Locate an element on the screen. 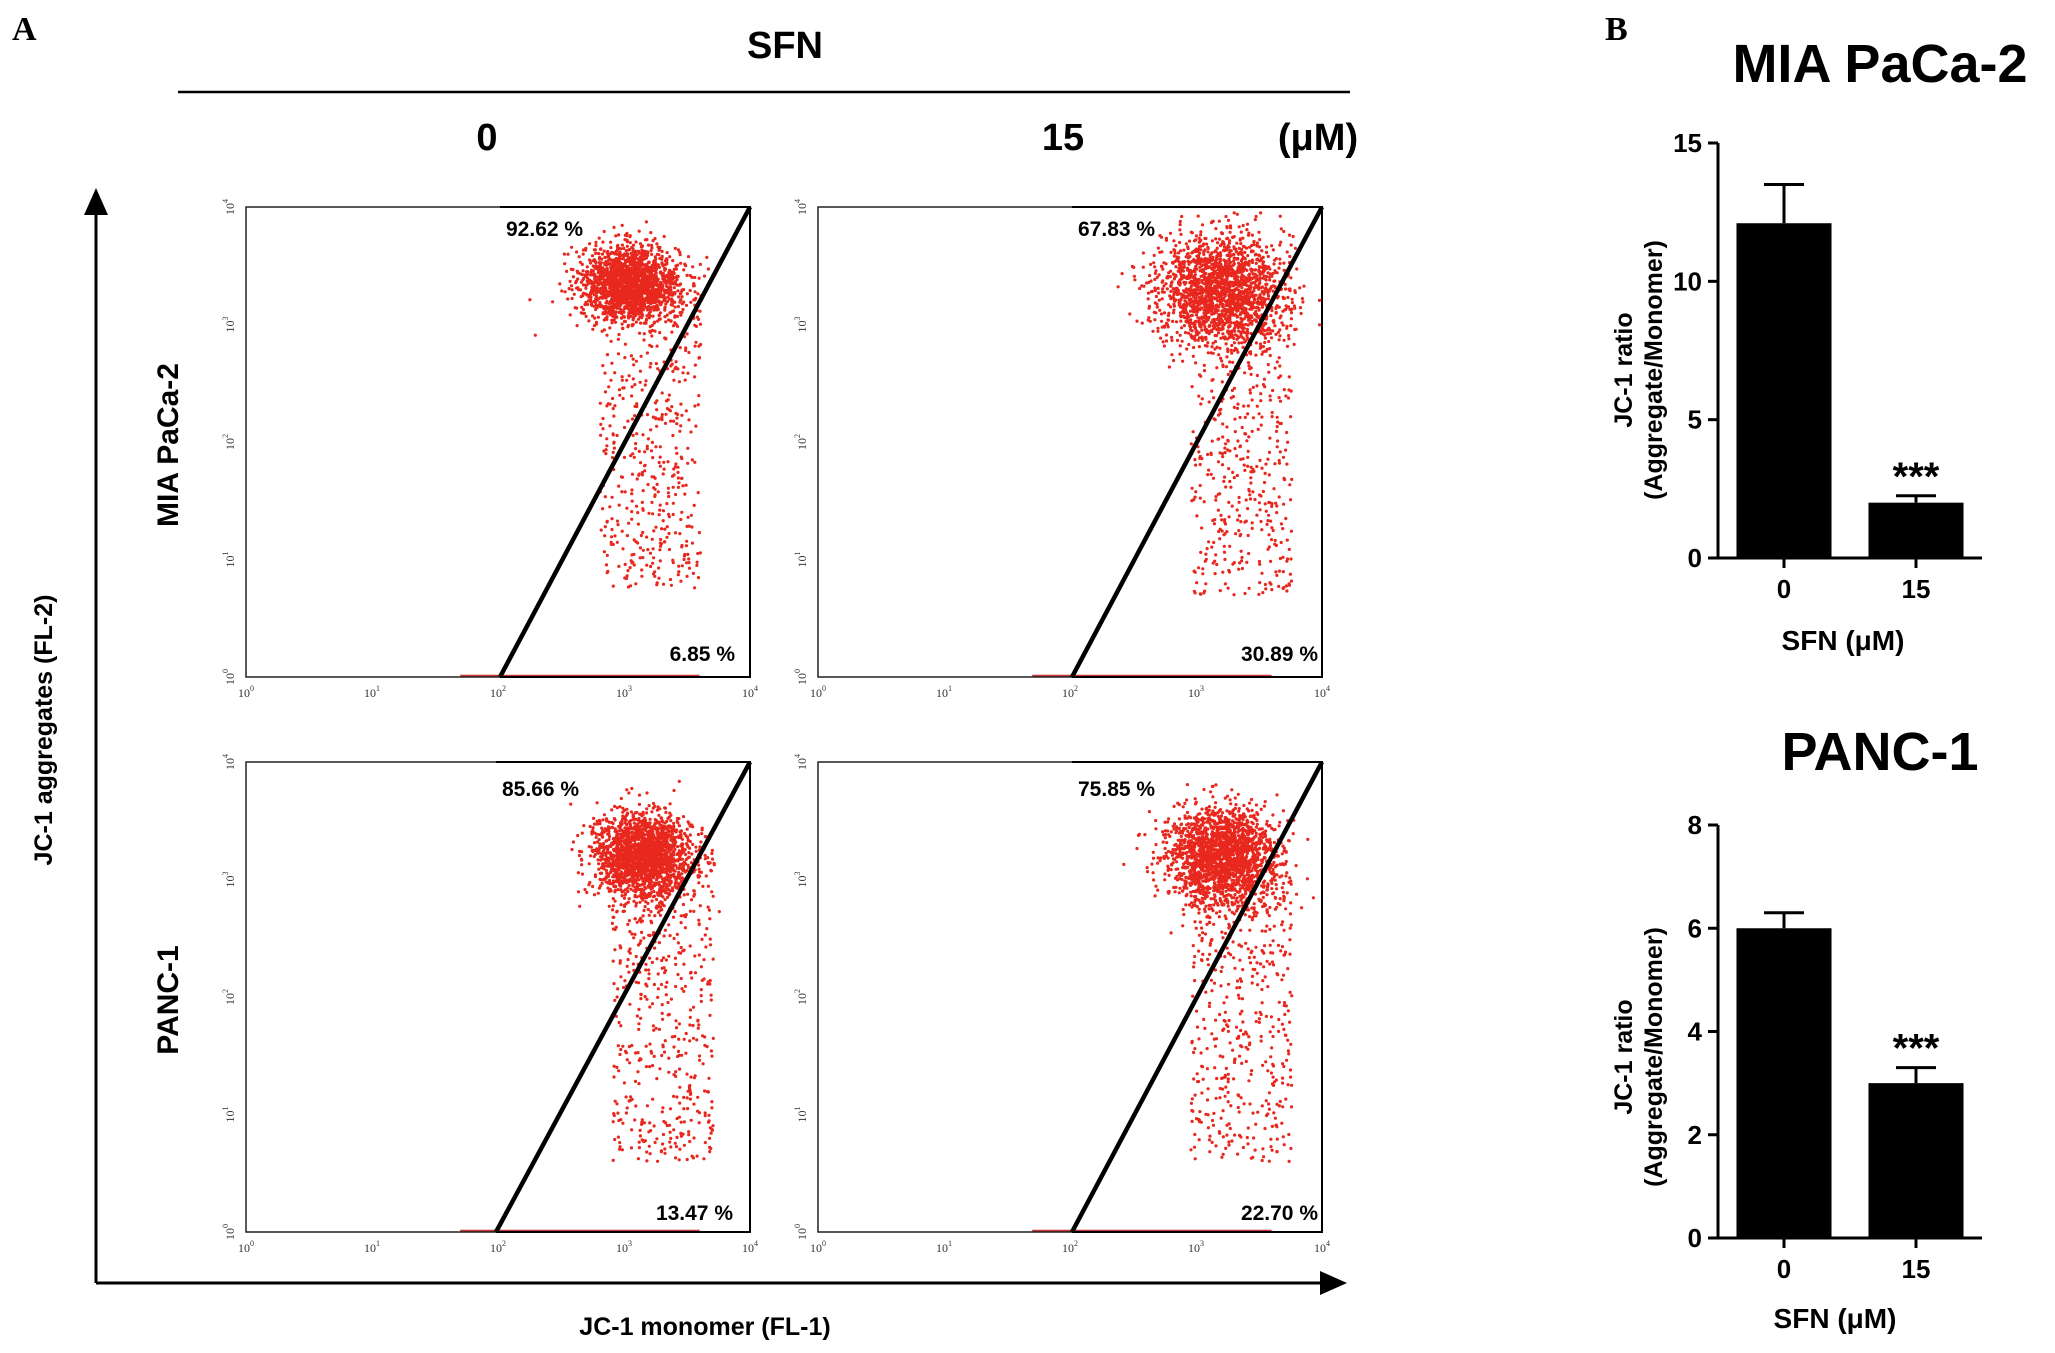 This screenshot has height=1353, width=2055. dose-label-15: 15 is located at coordinates (1063, 138).